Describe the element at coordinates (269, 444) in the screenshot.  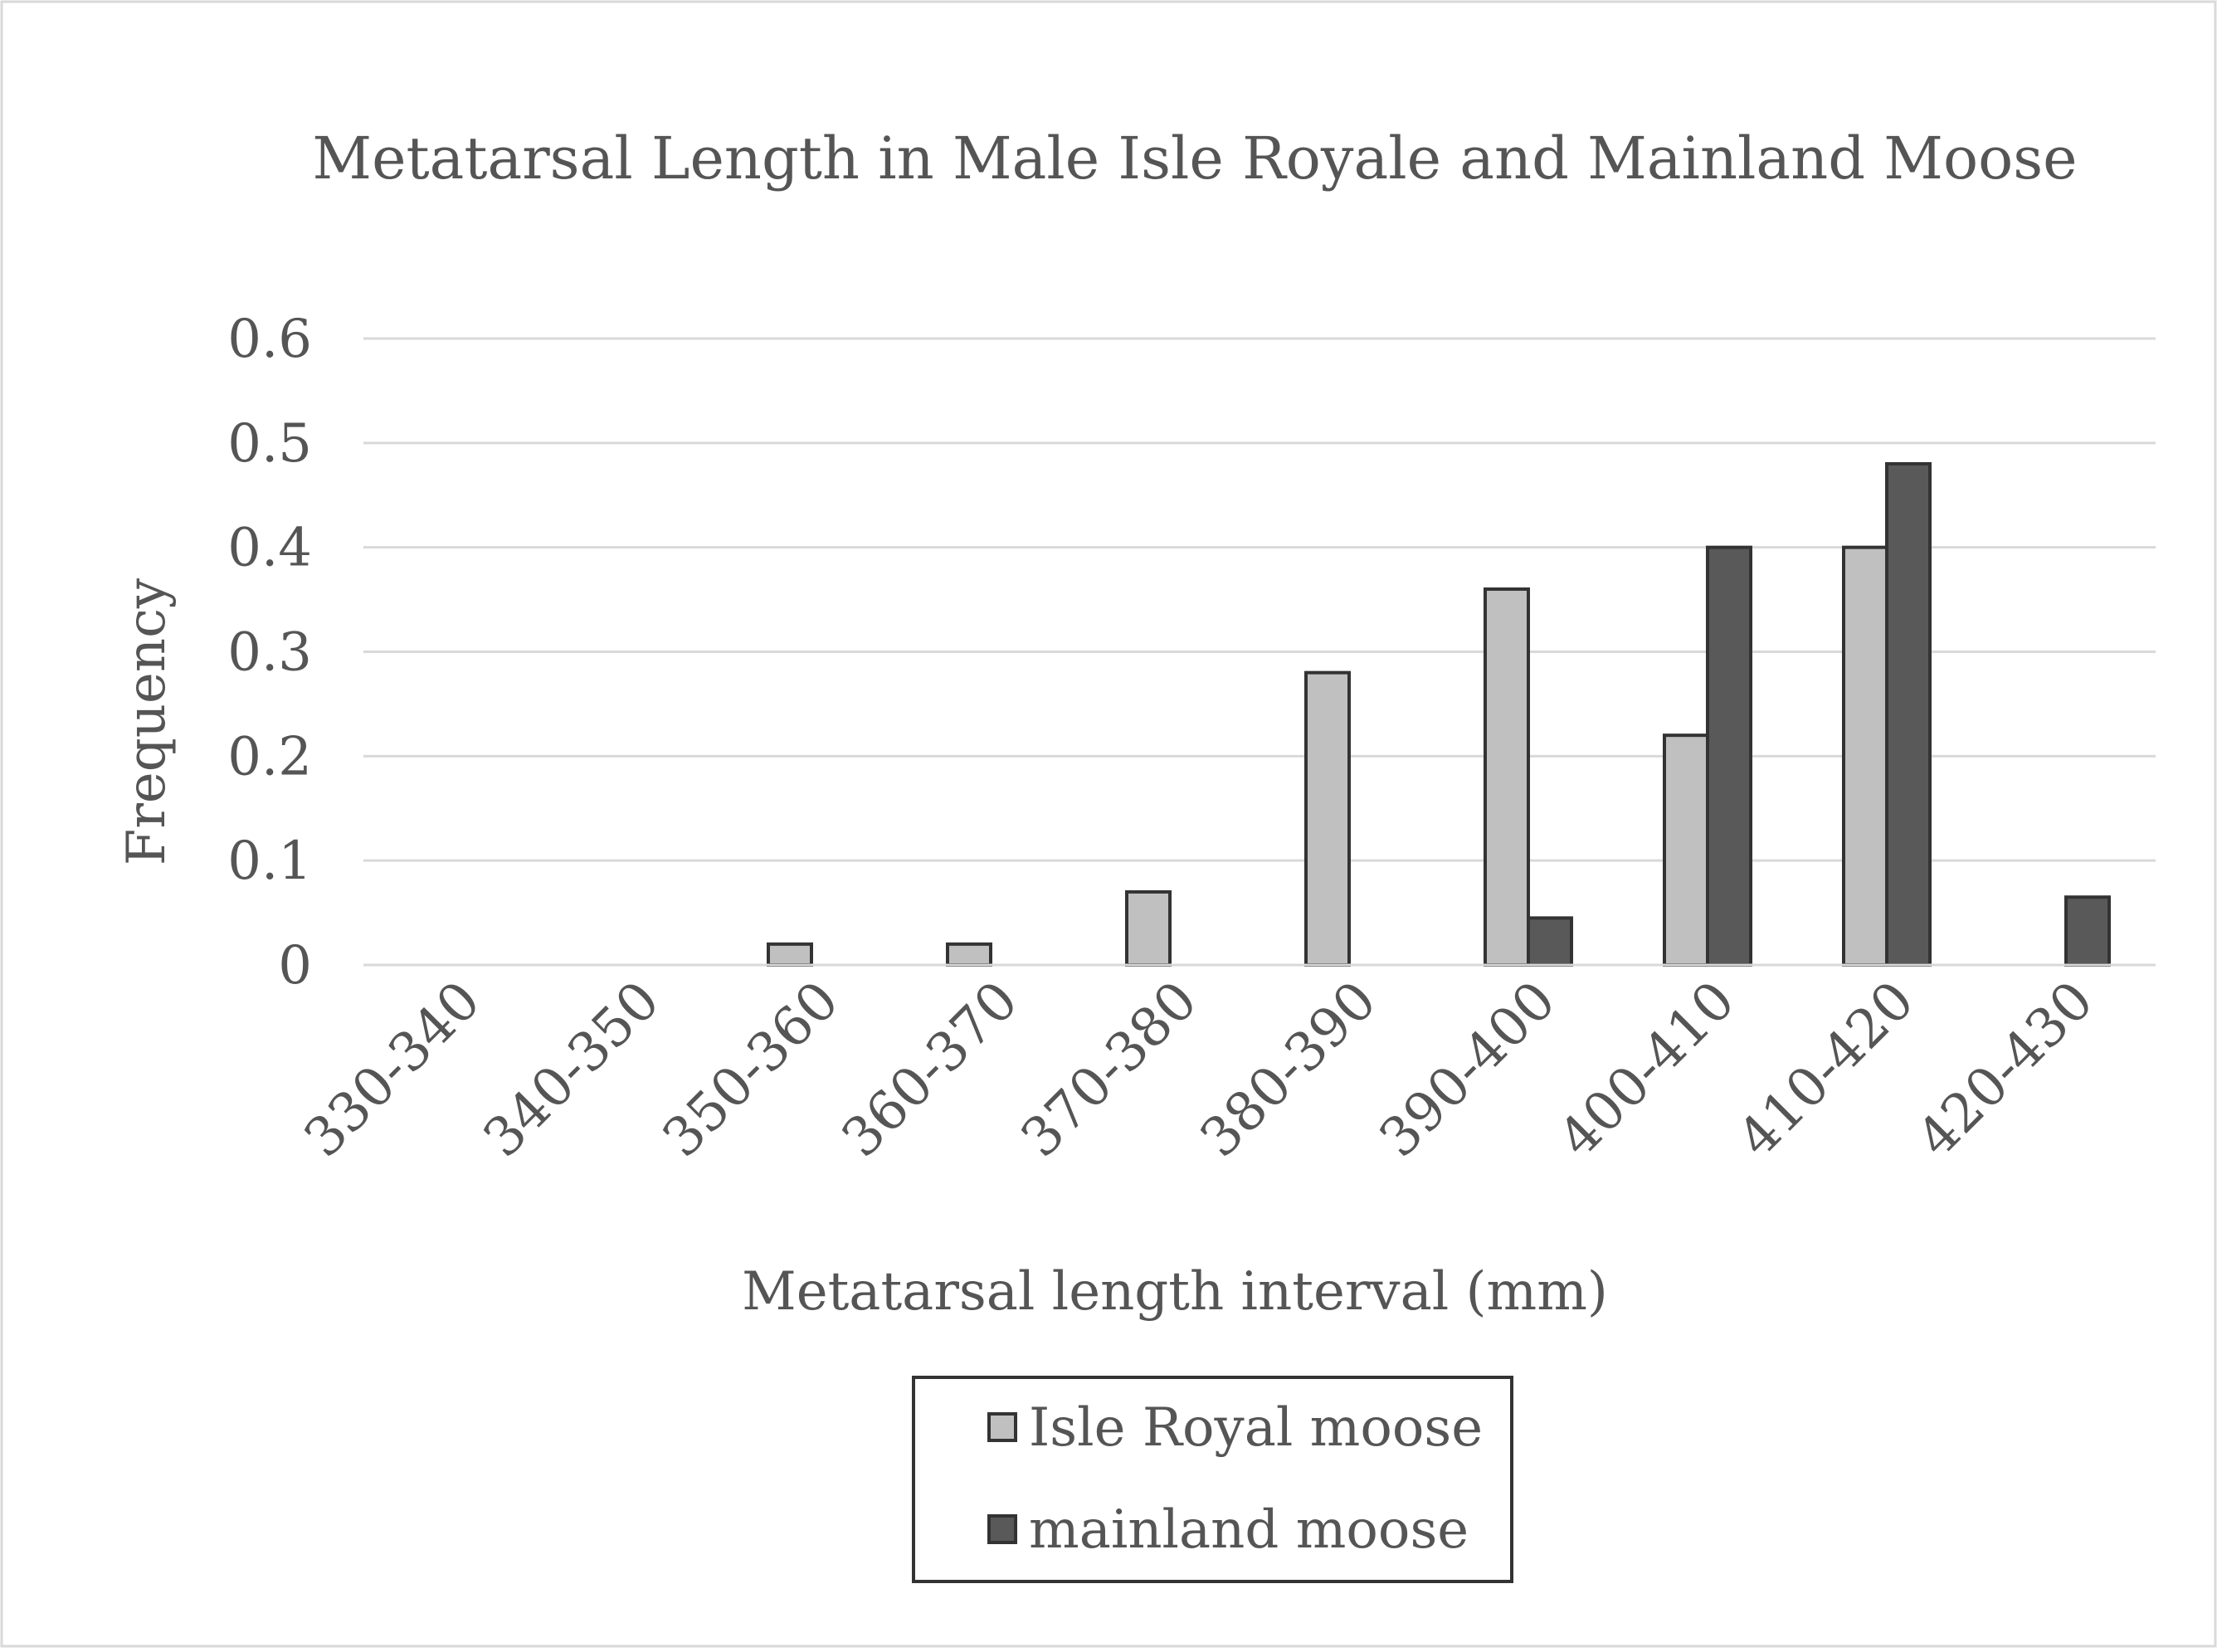
I see `y-tick-label: 0.5` at that location.